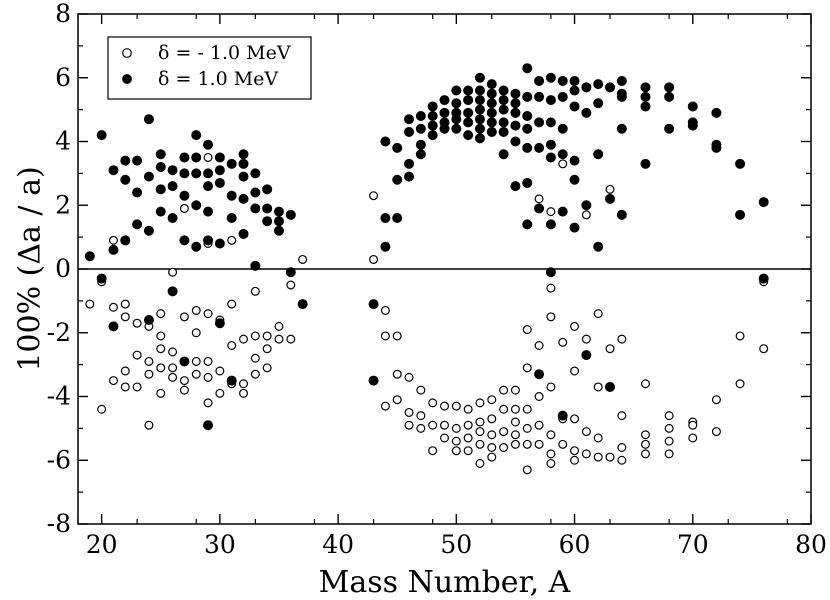  Describe the element at coordinates (218, 79) in the screenshot. I see `legend-label-delta-plus: δ = 1.0 MeV` at that location.